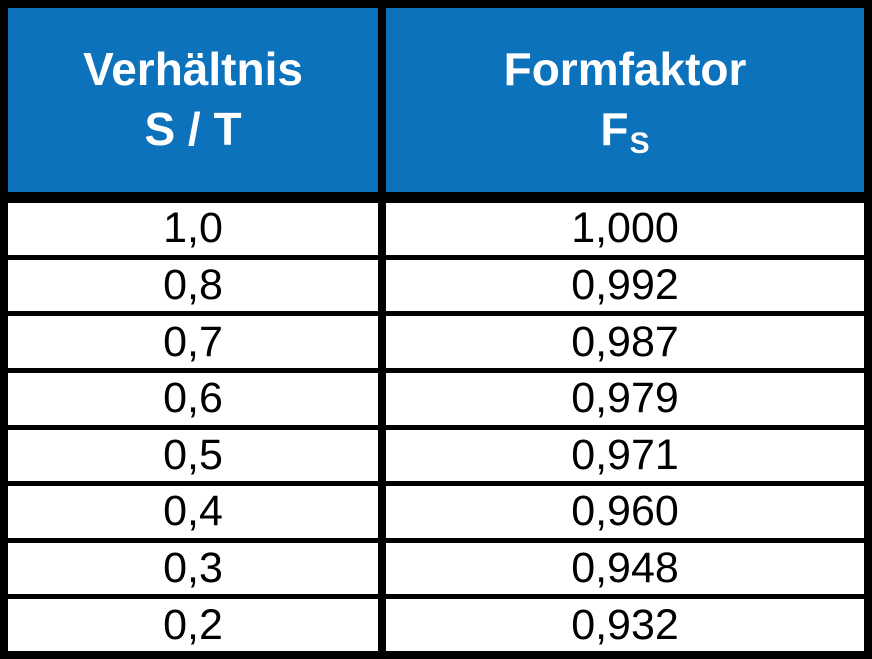  Describe the element at coordinates (625, 398) in the screenshot. I see `formfactor-cell: 0,979` at that location.